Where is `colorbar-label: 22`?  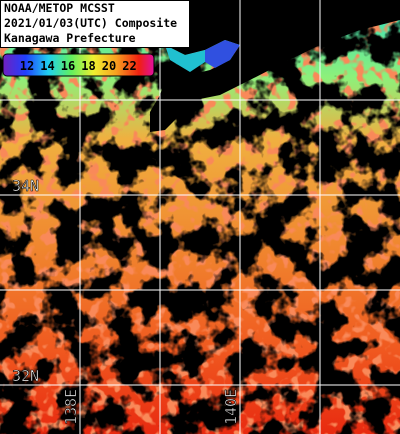 colorbar-label: 22 is located at coordinates (129, 66).